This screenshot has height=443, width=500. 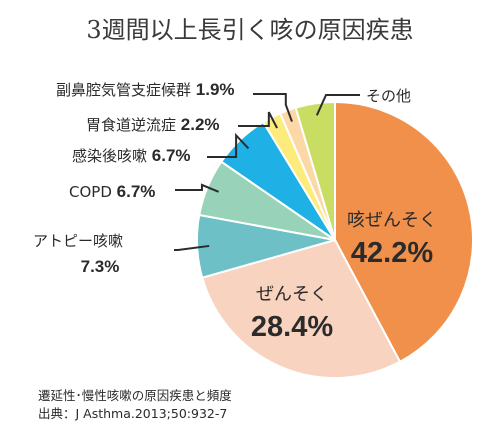 I want to click on slice-label-その他: その他, so click(x=388, y=96).